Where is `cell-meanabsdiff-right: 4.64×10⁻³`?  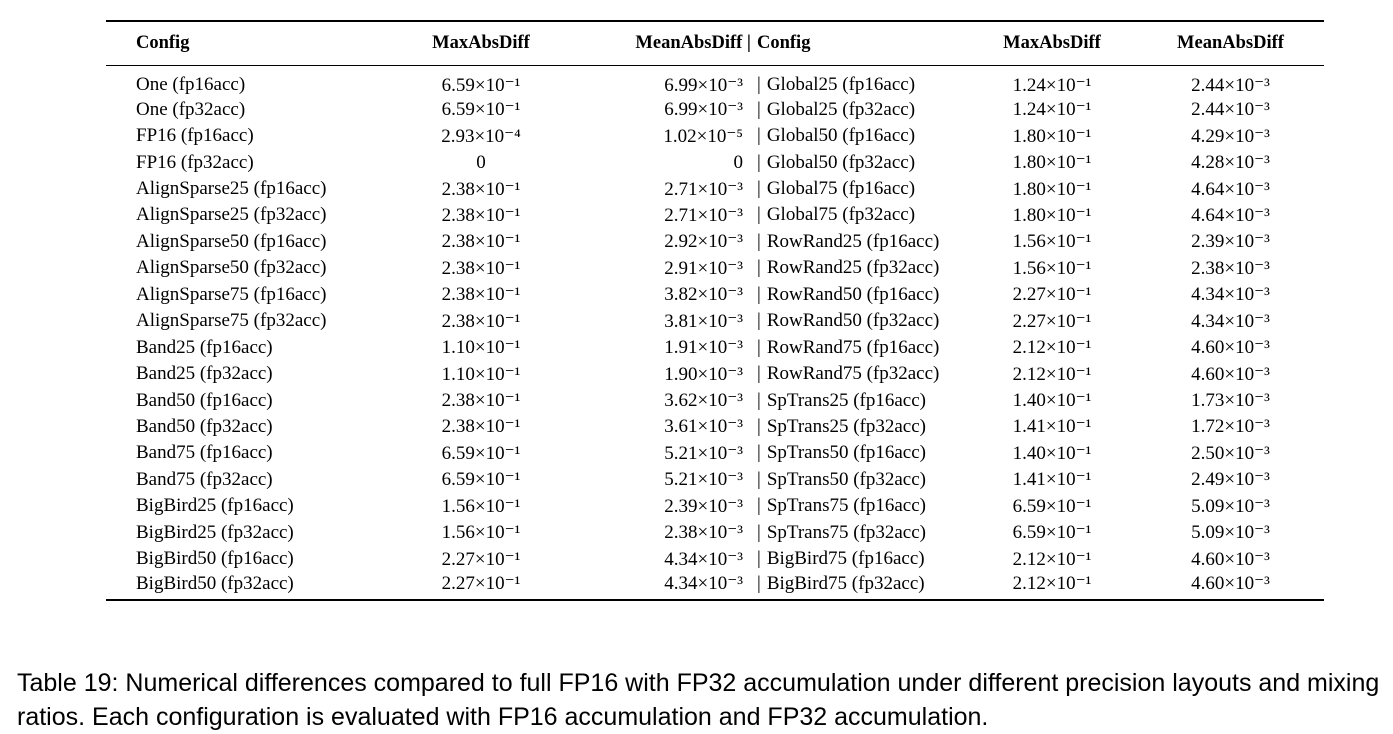 cell-meanabsdiff-right: 4.64×10⁻³ is located at coordinates (1230, 215).